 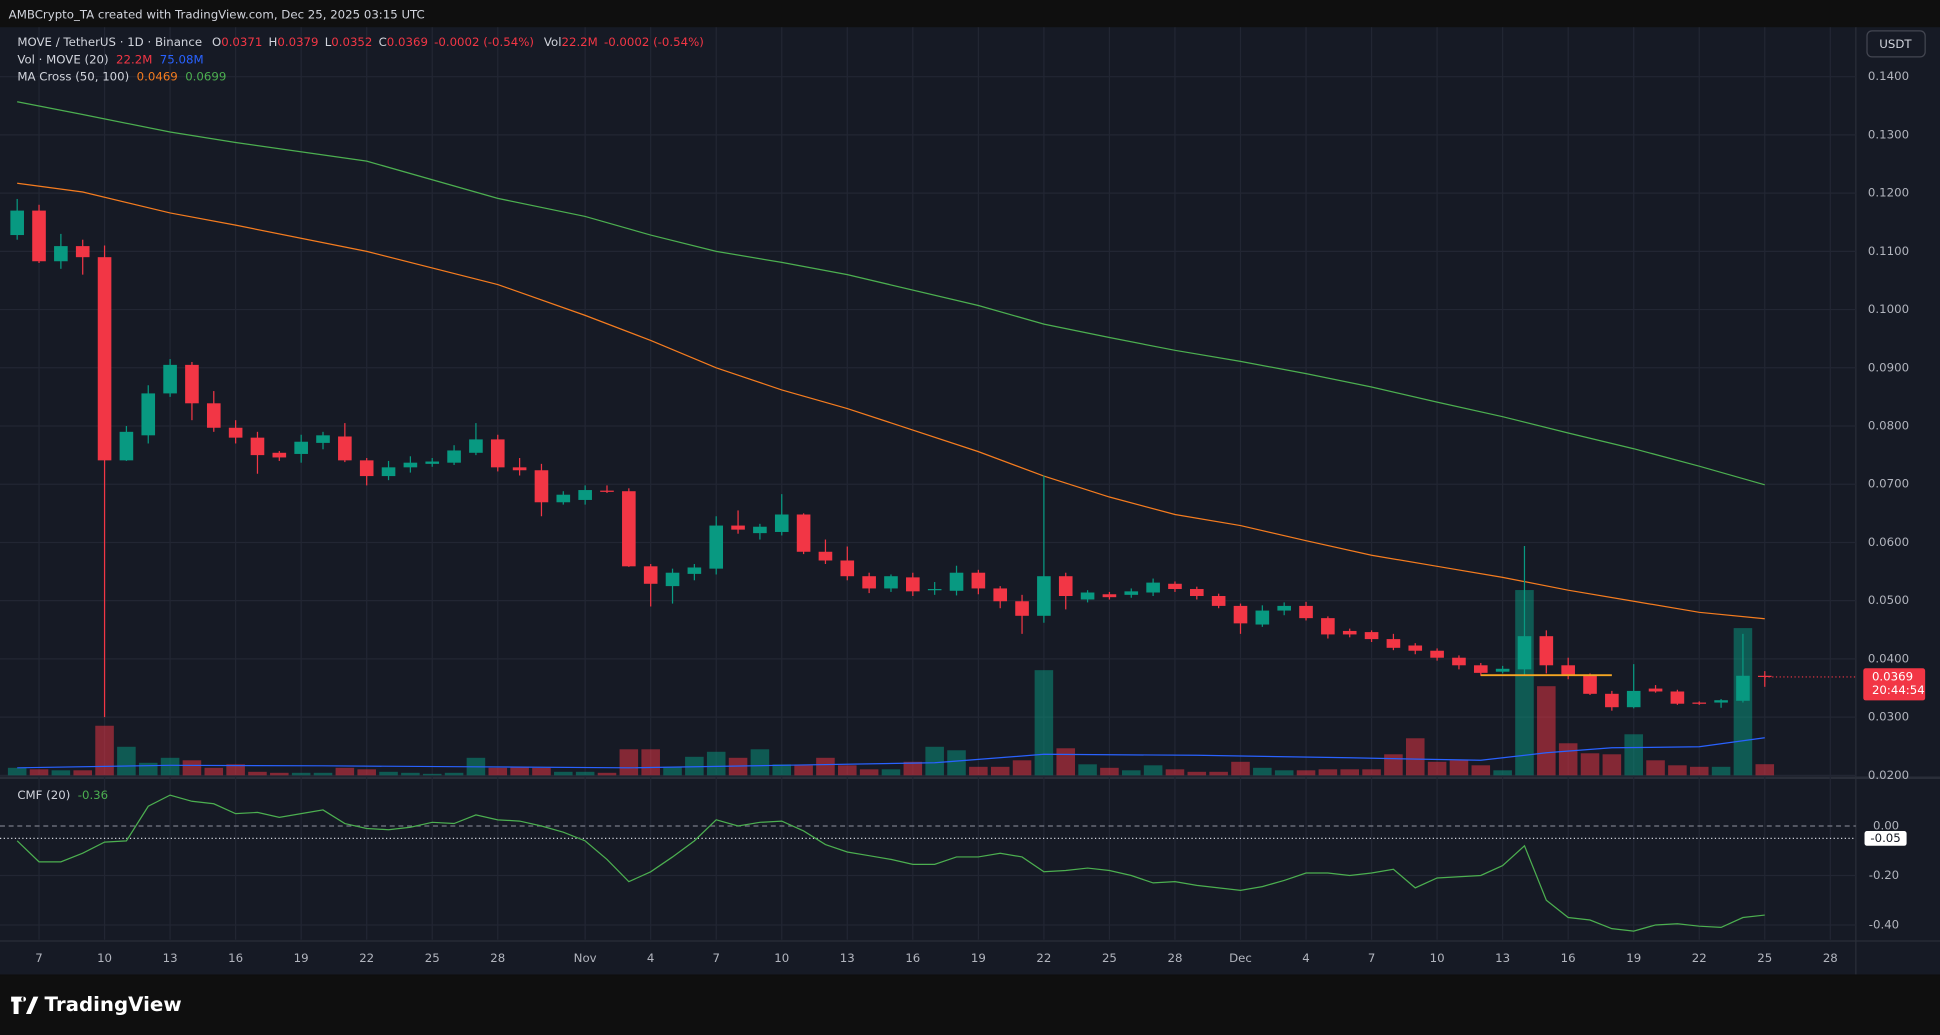 I want to click on x-tick-label: Dec, so click(x=1240, y=958).